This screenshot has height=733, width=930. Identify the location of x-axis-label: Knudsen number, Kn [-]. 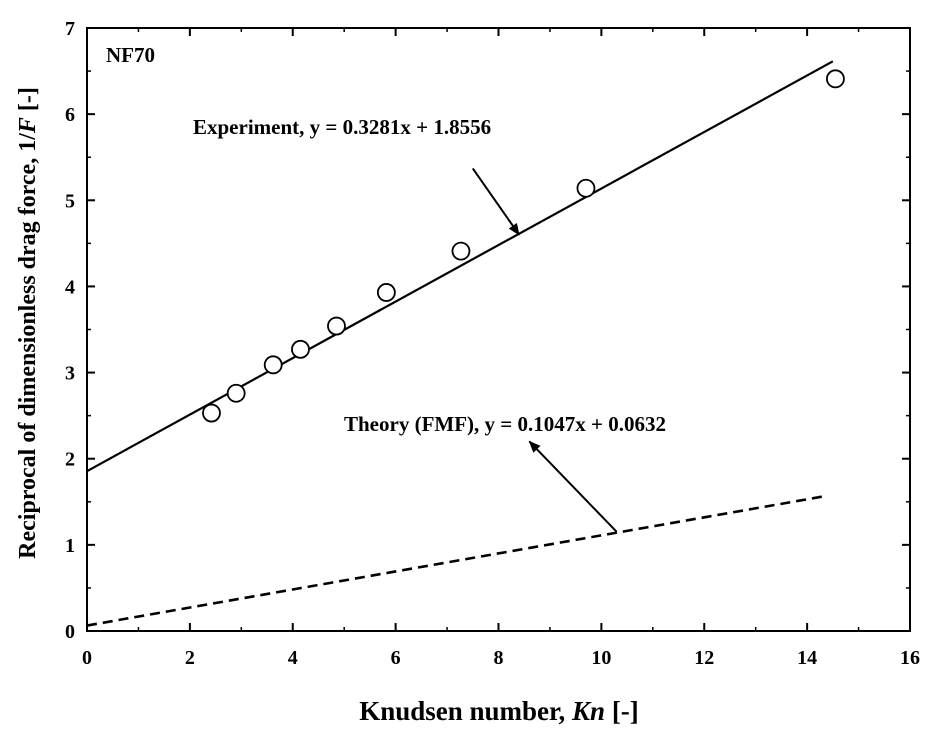
(499, 711).